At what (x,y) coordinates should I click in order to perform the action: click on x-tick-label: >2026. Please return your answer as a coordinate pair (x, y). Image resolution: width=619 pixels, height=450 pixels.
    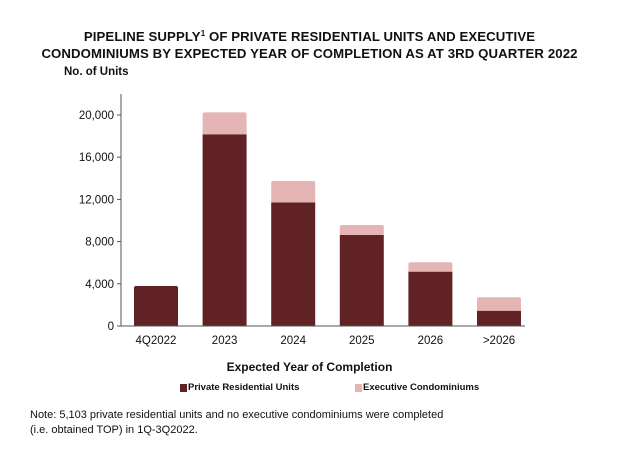
    Looking at the image, I should click on (499, 341).